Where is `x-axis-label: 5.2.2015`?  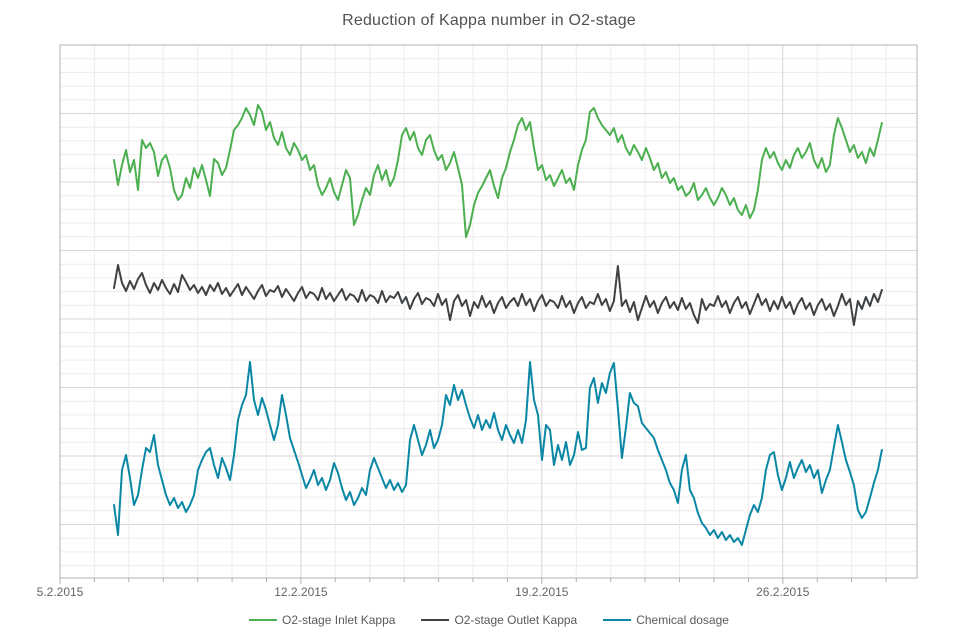 x-axis-label: 5.2.2015 is located at coordinates (60, 592).